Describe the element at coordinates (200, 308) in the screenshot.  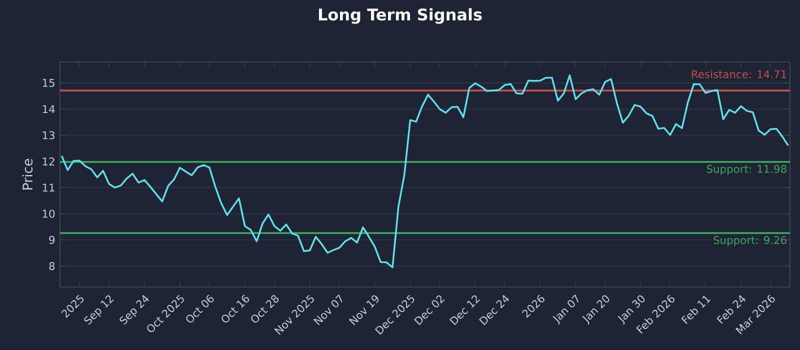
I see `x-tick-label: Oct 06` at that location.